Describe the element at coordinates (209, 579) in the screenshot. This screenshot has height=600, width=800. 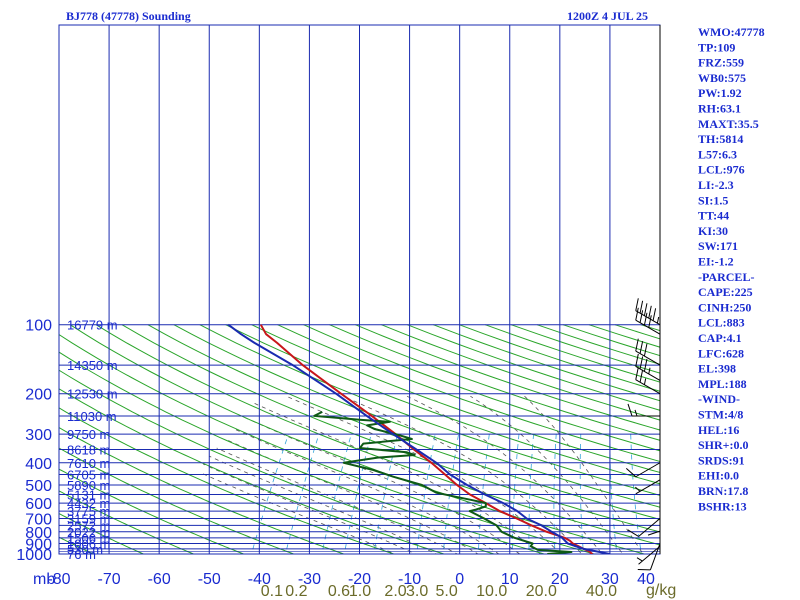
I see `temperature-tick: -50` at that location.